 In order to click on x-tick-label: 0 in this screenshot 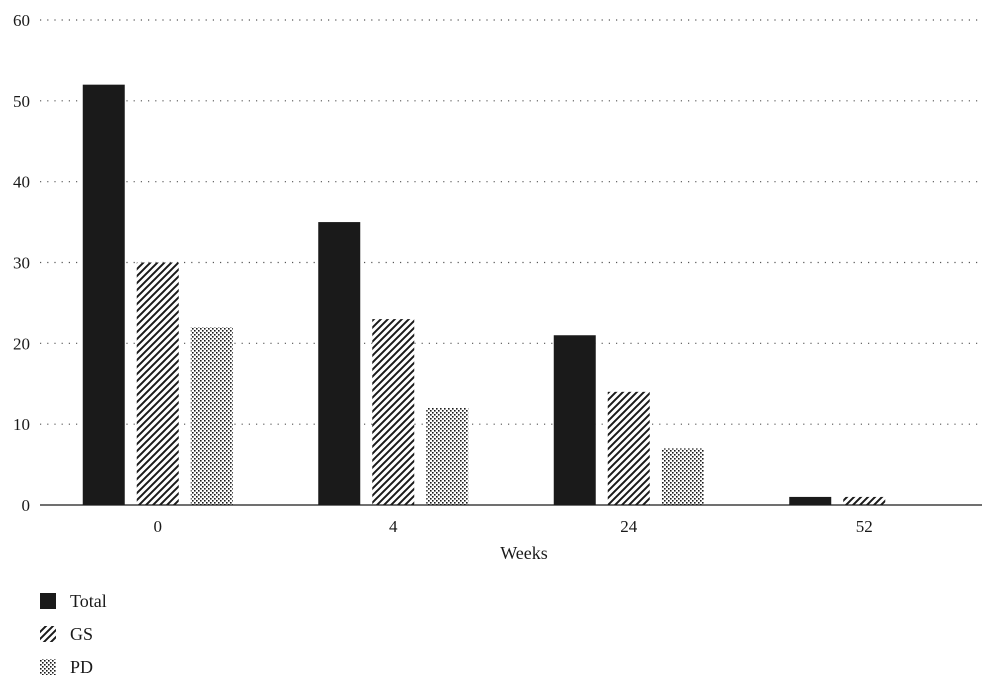, I will do `click(158, 526)`.